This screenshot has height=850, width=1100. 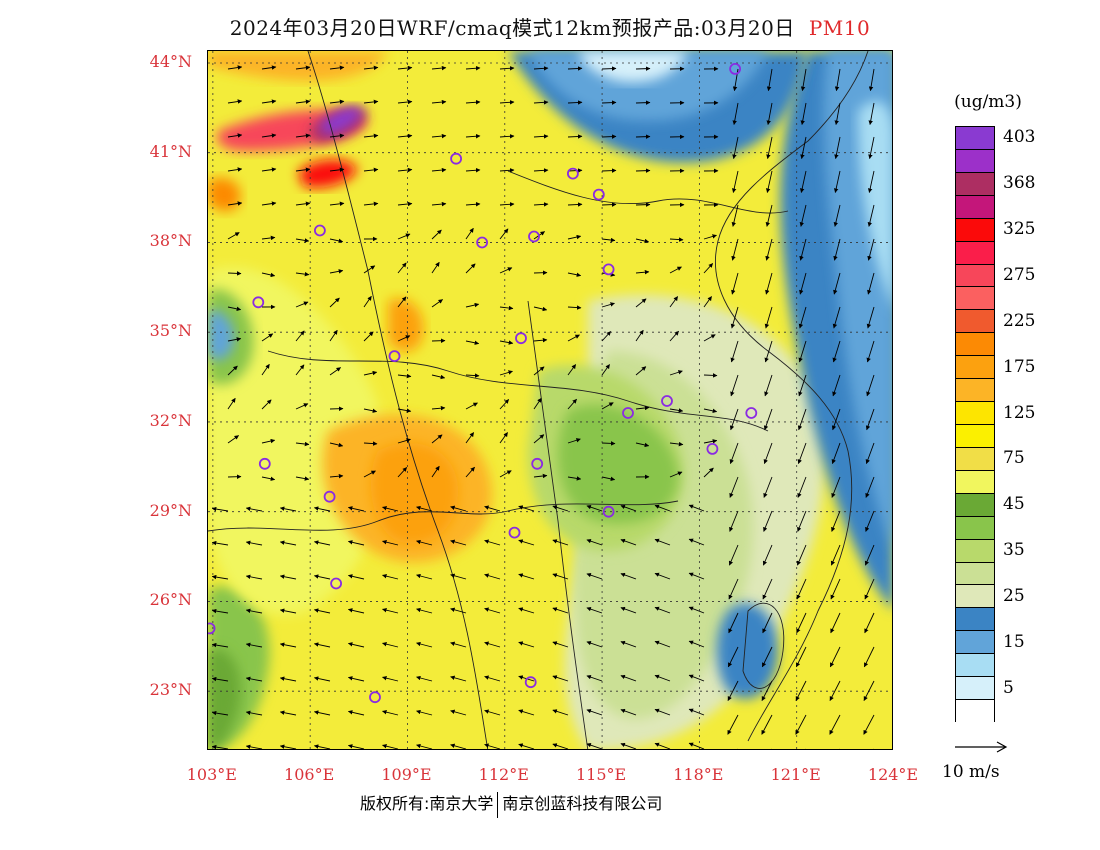 What do you see at coordinates (170, 690) in the screenshot?
I see `latitude-label: 23°N` at bounding box center [170, 690].